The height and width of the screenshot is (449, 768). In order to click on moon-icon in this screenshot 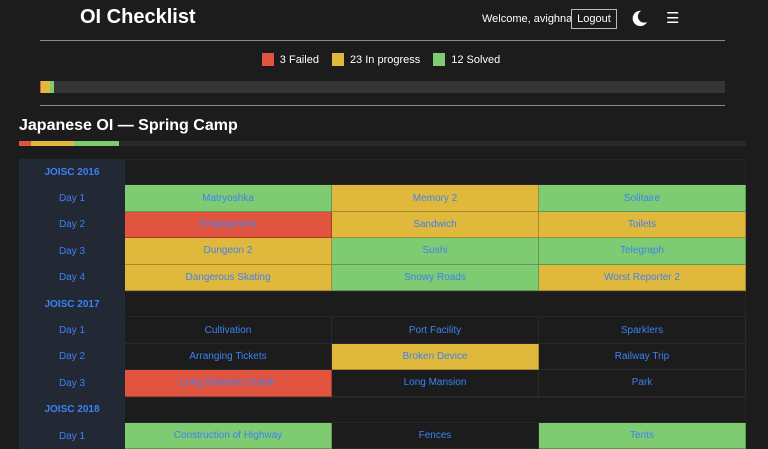, I will do `click(639, 18)`.